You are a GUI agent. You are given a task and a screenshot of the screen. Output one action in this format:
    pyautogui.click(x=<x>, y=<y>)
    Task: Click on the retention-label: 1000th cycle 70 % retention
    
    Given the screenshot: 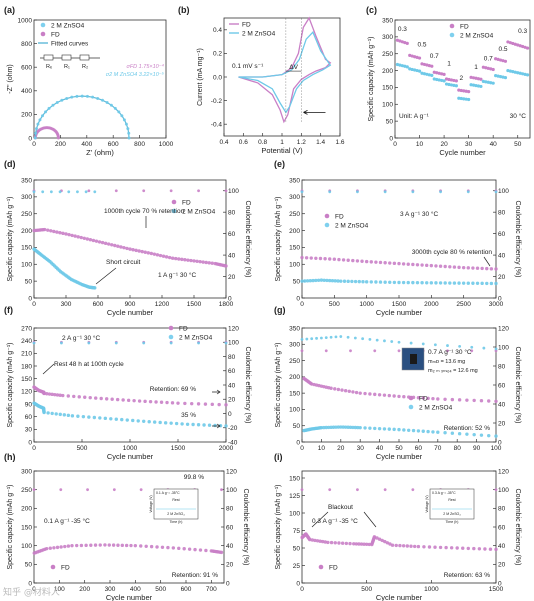 What is the action you would take?
    pyautogui.click(x=144, y=211)
    